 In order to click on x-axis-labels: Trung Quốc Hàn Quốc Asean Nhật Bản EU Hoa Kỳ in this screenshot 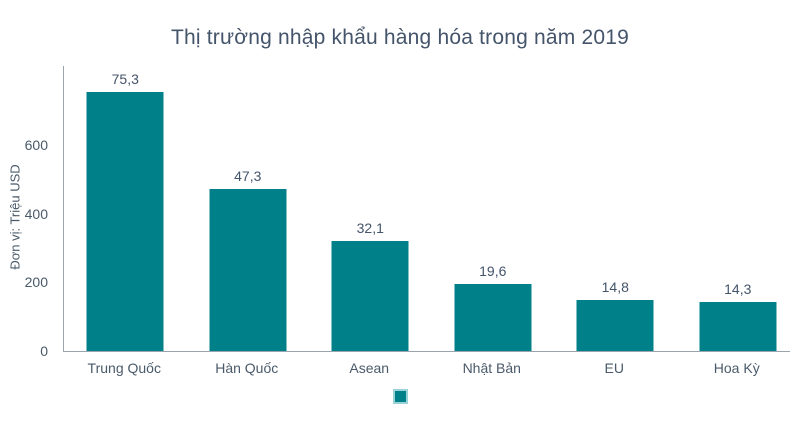, I will do `click(430, 370)`.